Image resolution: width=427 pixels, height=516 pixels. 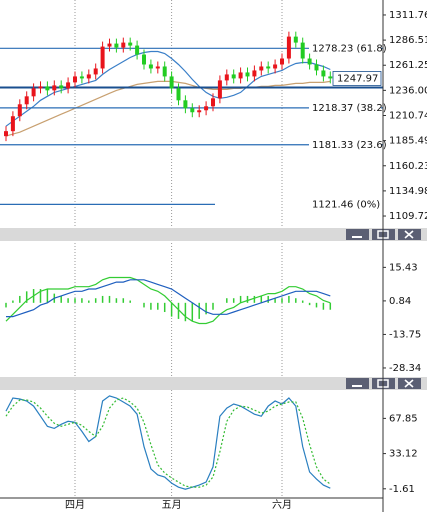 I want to click on x-tick-label: 五月, so click(x=172, y=505).